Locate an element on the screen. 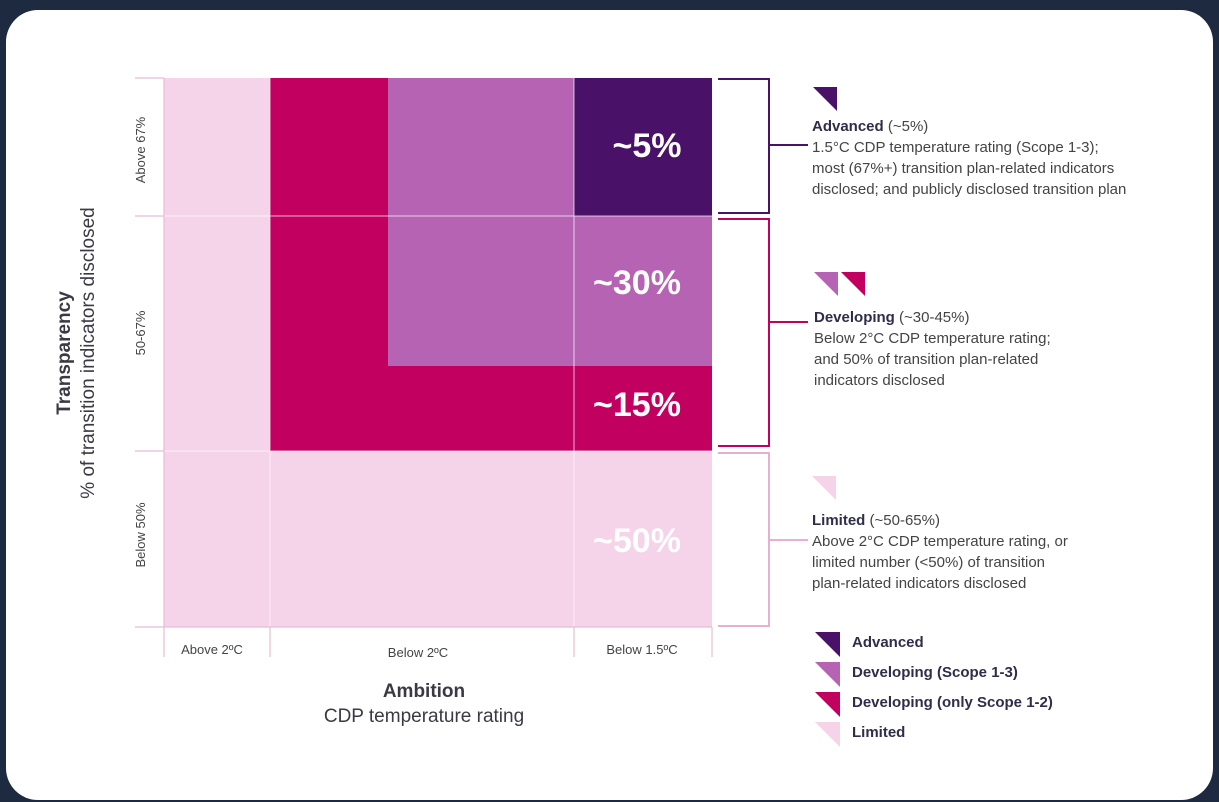  cell-label: ~15% is located at coordinates (637, 405).